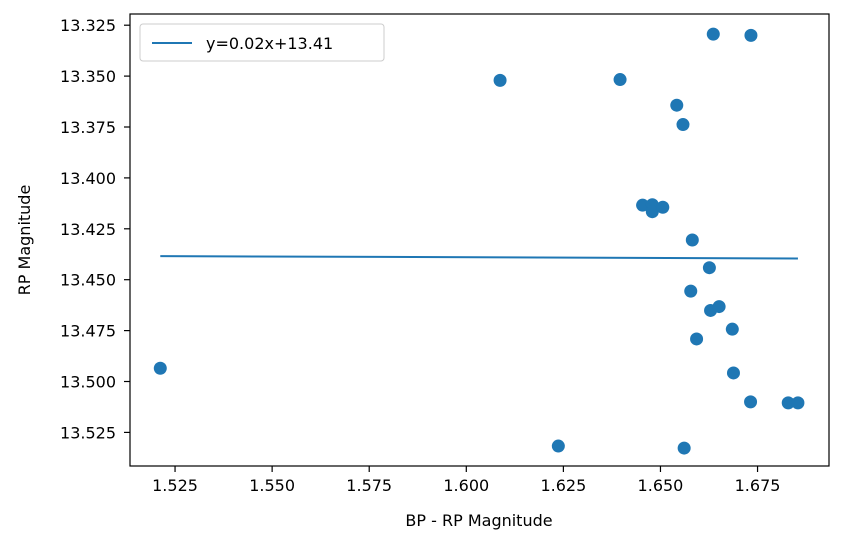 The height and width of the screenshot is (545, 843). I want to click on y-tick-label: 13.375, so click(88, 127).